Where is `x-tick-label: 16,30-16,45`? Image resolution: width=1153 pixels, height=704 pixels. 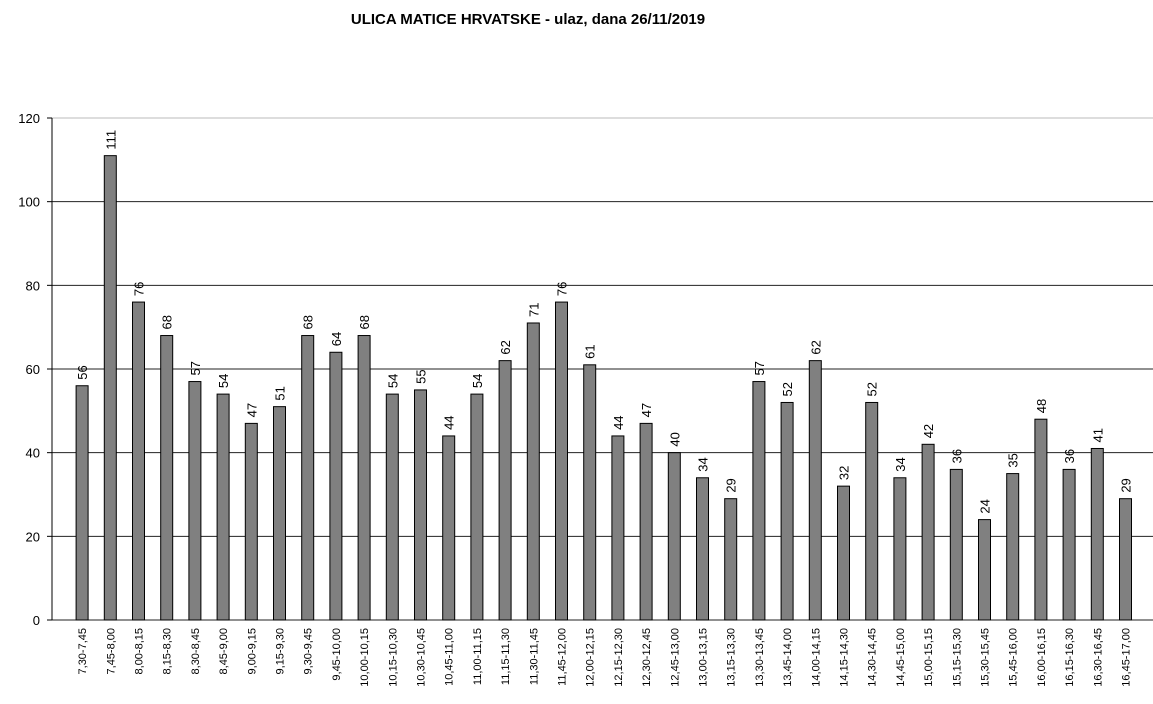
x-tick-label: 16,30-16,45 is located at coordinates (1098, 657).